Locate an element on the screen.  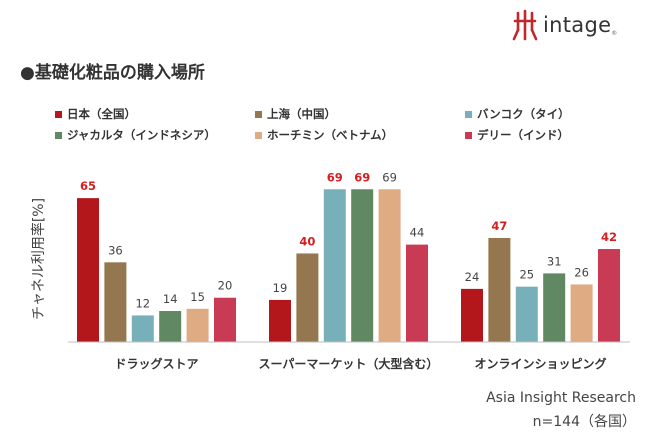
data-label-3-2: 31 is located at coordinates (554, 261).